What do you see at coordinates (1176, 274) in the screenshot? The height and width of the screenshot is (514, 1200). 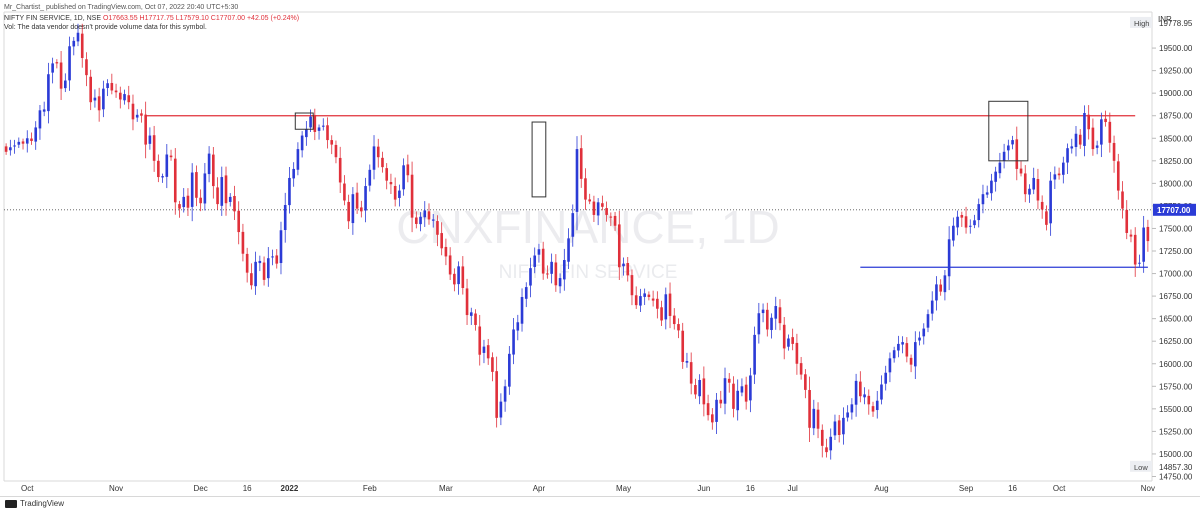 I see `y-tick-label: 17000.00` at bounding box center [1176, 274].